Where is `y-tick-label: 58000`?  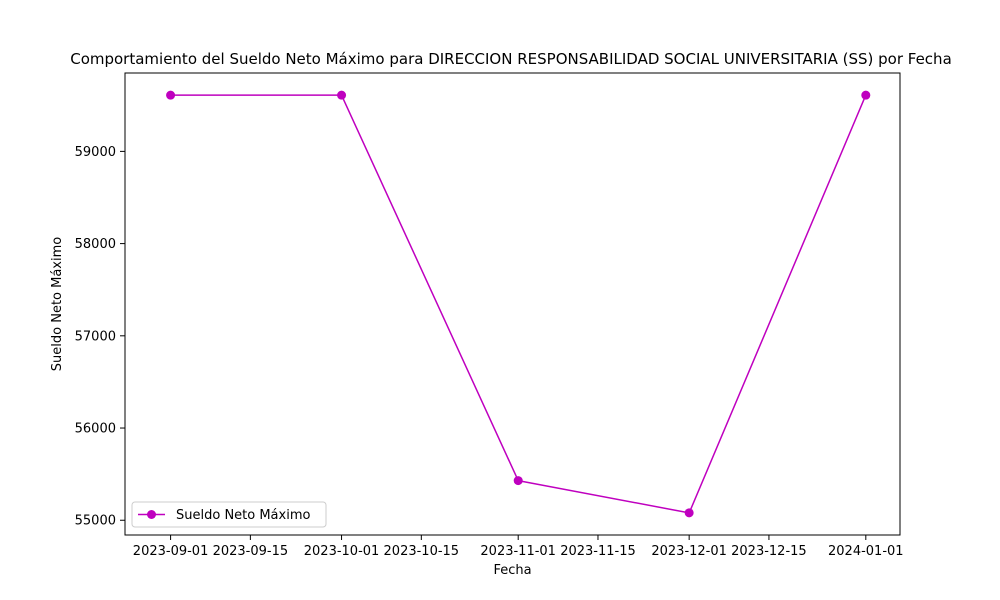
y-tick-label: 58000 is located at coordinates (95, 244).